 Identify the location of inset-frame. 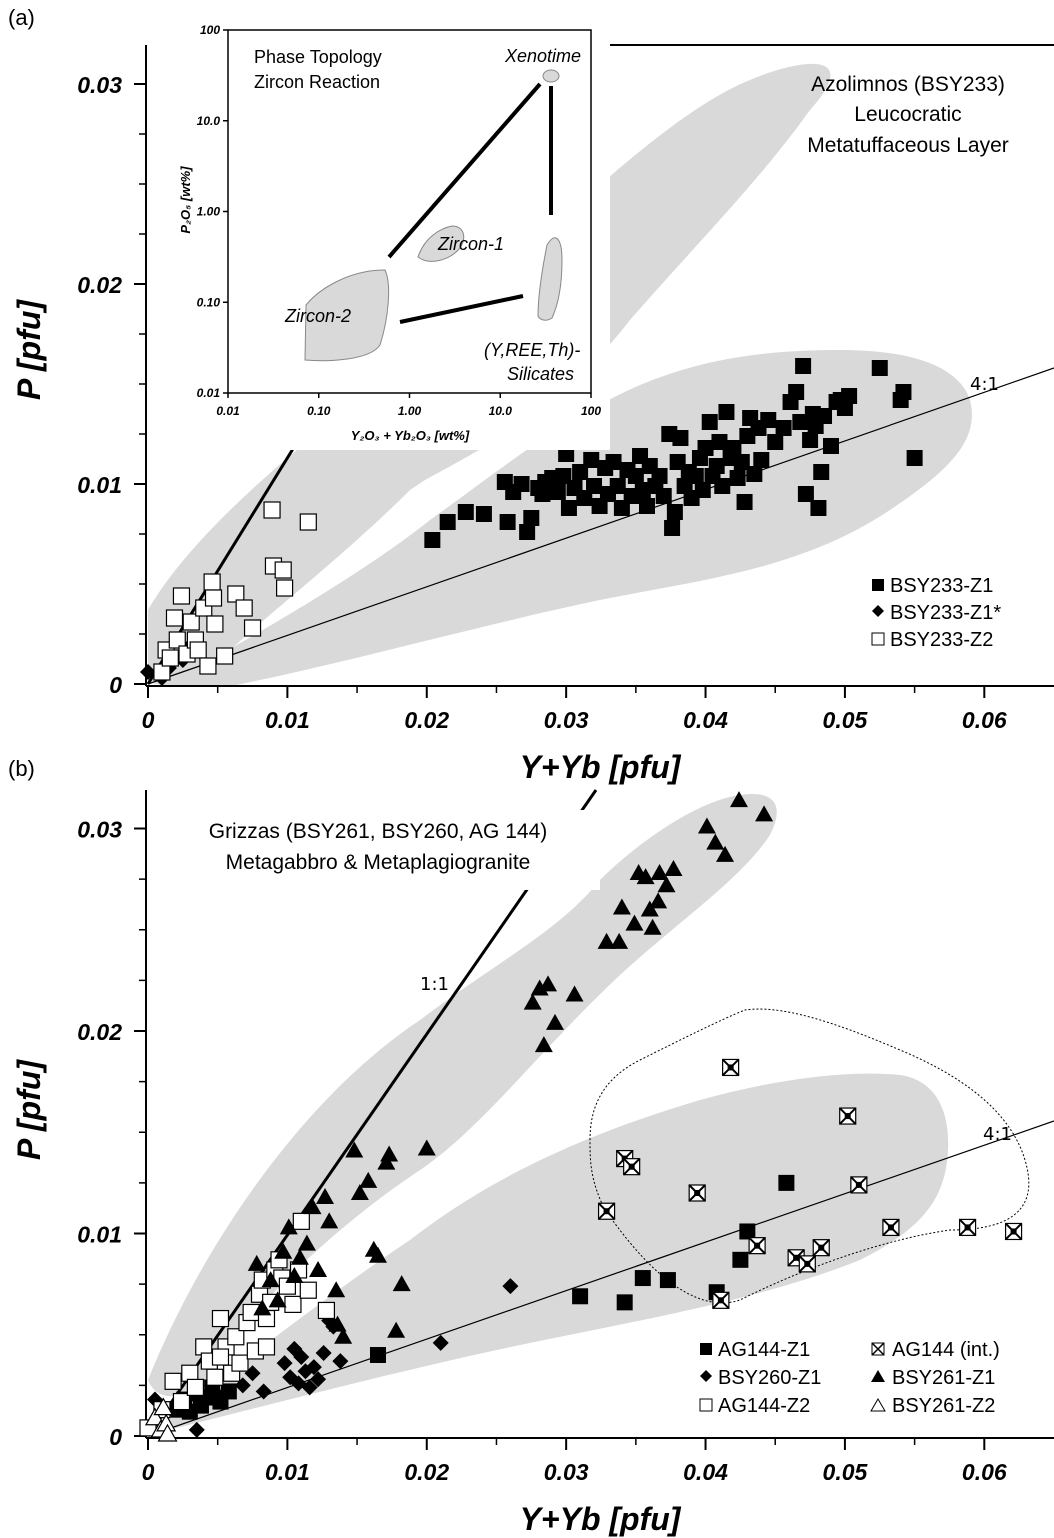
(409, 211).